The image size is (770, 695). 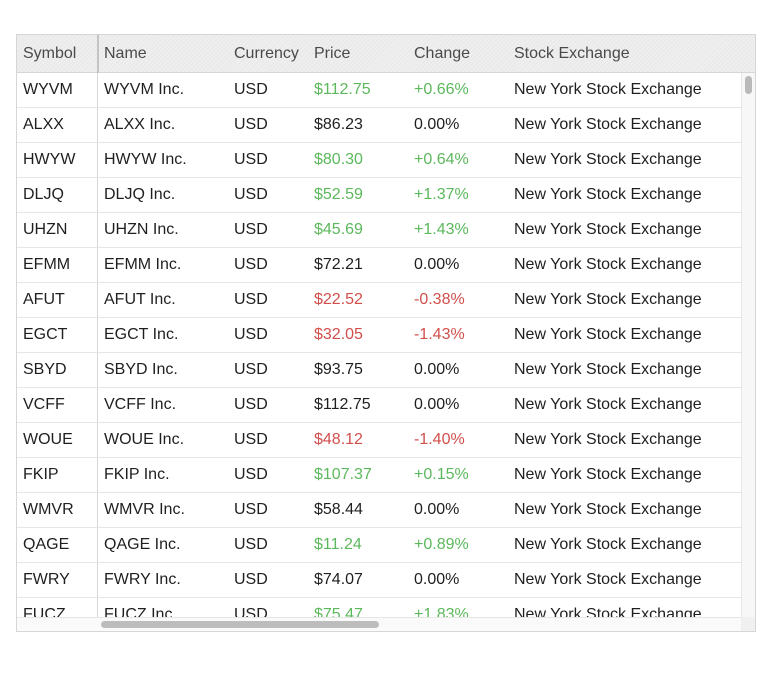 What do you see at coordinates (748, 345) in the screenshot?
I see `vertical-scrollbar` at bounding box center [748, 345].